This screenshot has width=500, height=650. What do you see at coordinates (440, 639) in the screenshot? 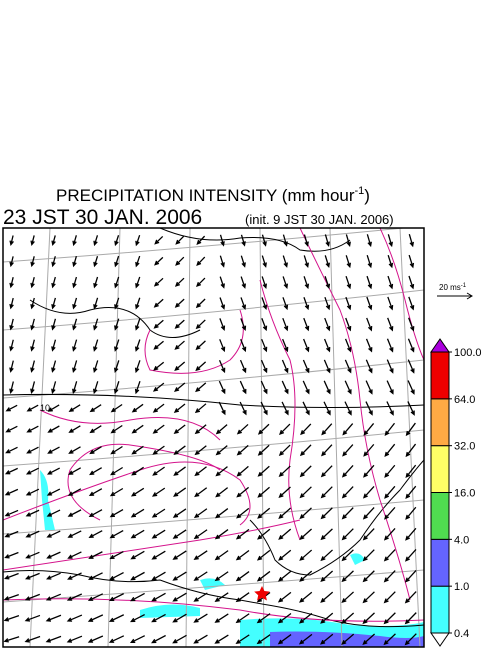
I see `colorbar-under` at bounding box center [440, 639].